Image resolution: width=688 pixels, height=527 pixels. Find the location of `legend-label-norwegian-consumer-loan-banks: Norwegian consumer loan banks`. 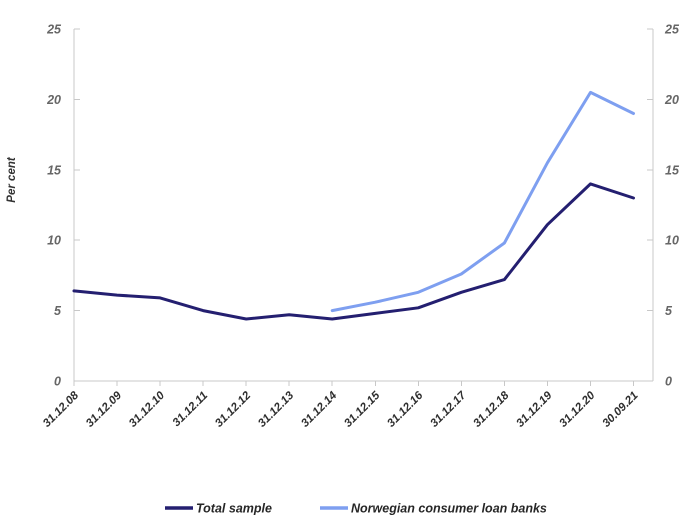

legend-label-norwegian-consumer-loan-banks: Norwegian consumer loan banks is located at coordinates (449, 509).